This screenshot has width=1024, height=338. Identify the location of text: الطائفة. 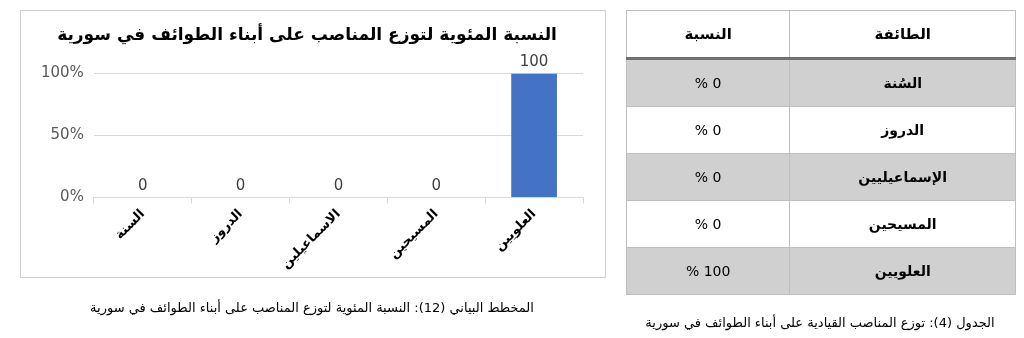
(902, 34).